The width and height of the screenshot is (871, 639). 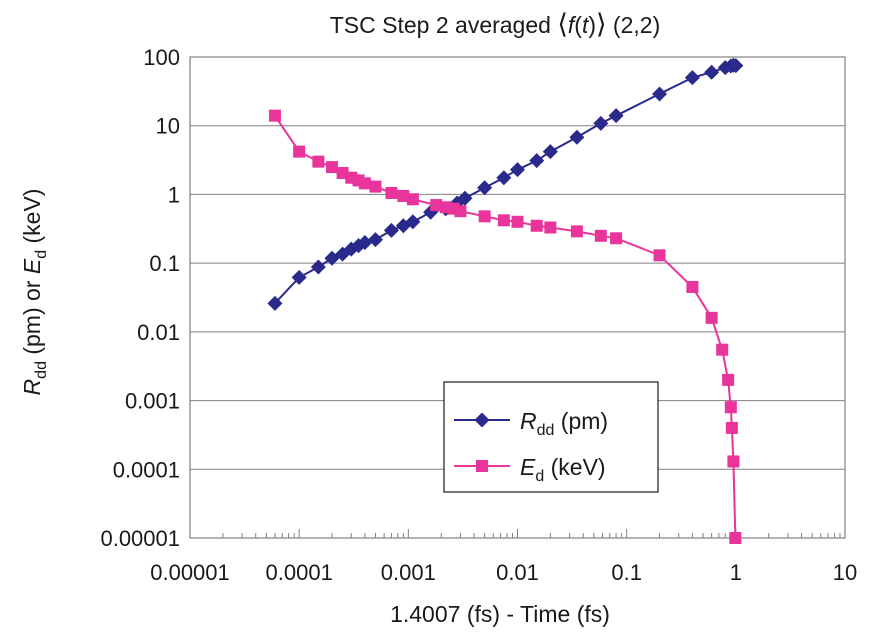 I want to click on legend-box, so click(x=551, y=437).